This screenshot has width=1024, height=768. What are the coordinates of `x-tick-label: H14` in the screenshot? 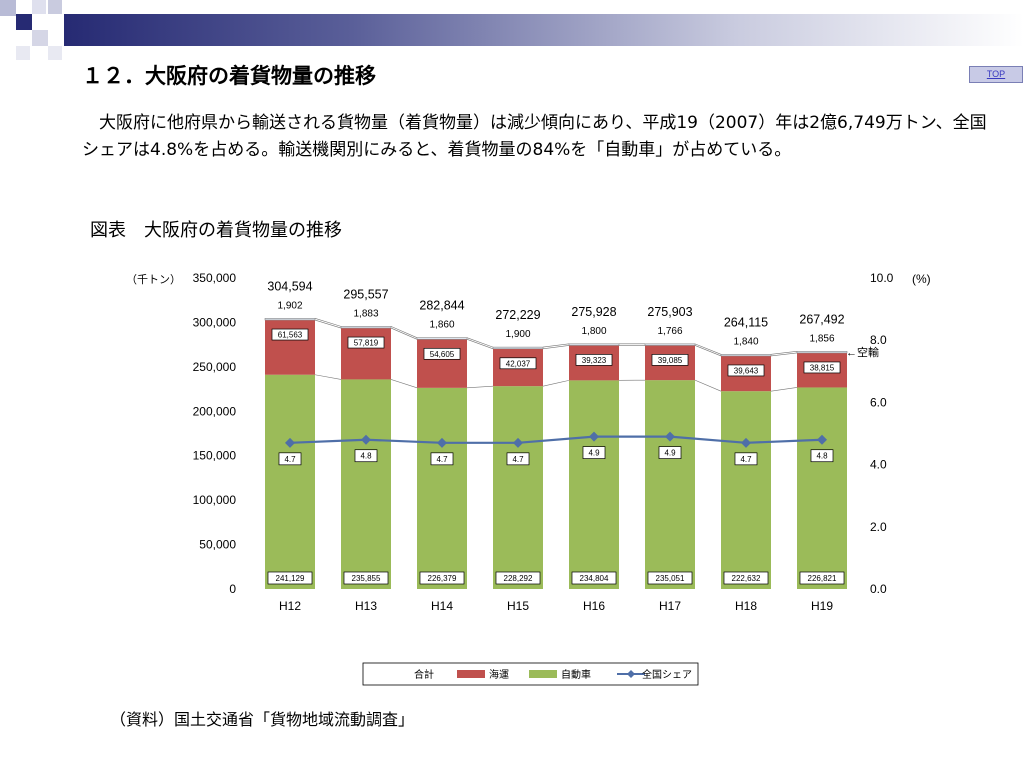 It's located at (442, 606).